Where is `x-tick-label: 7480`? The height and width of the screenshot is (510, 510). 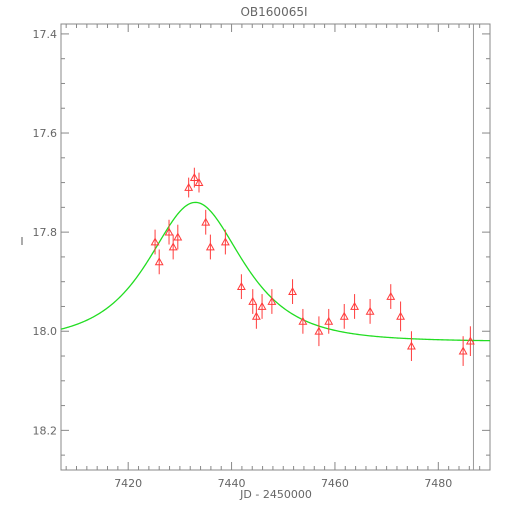
x-tick-label: 7480 is located at coordinates (438, 483).